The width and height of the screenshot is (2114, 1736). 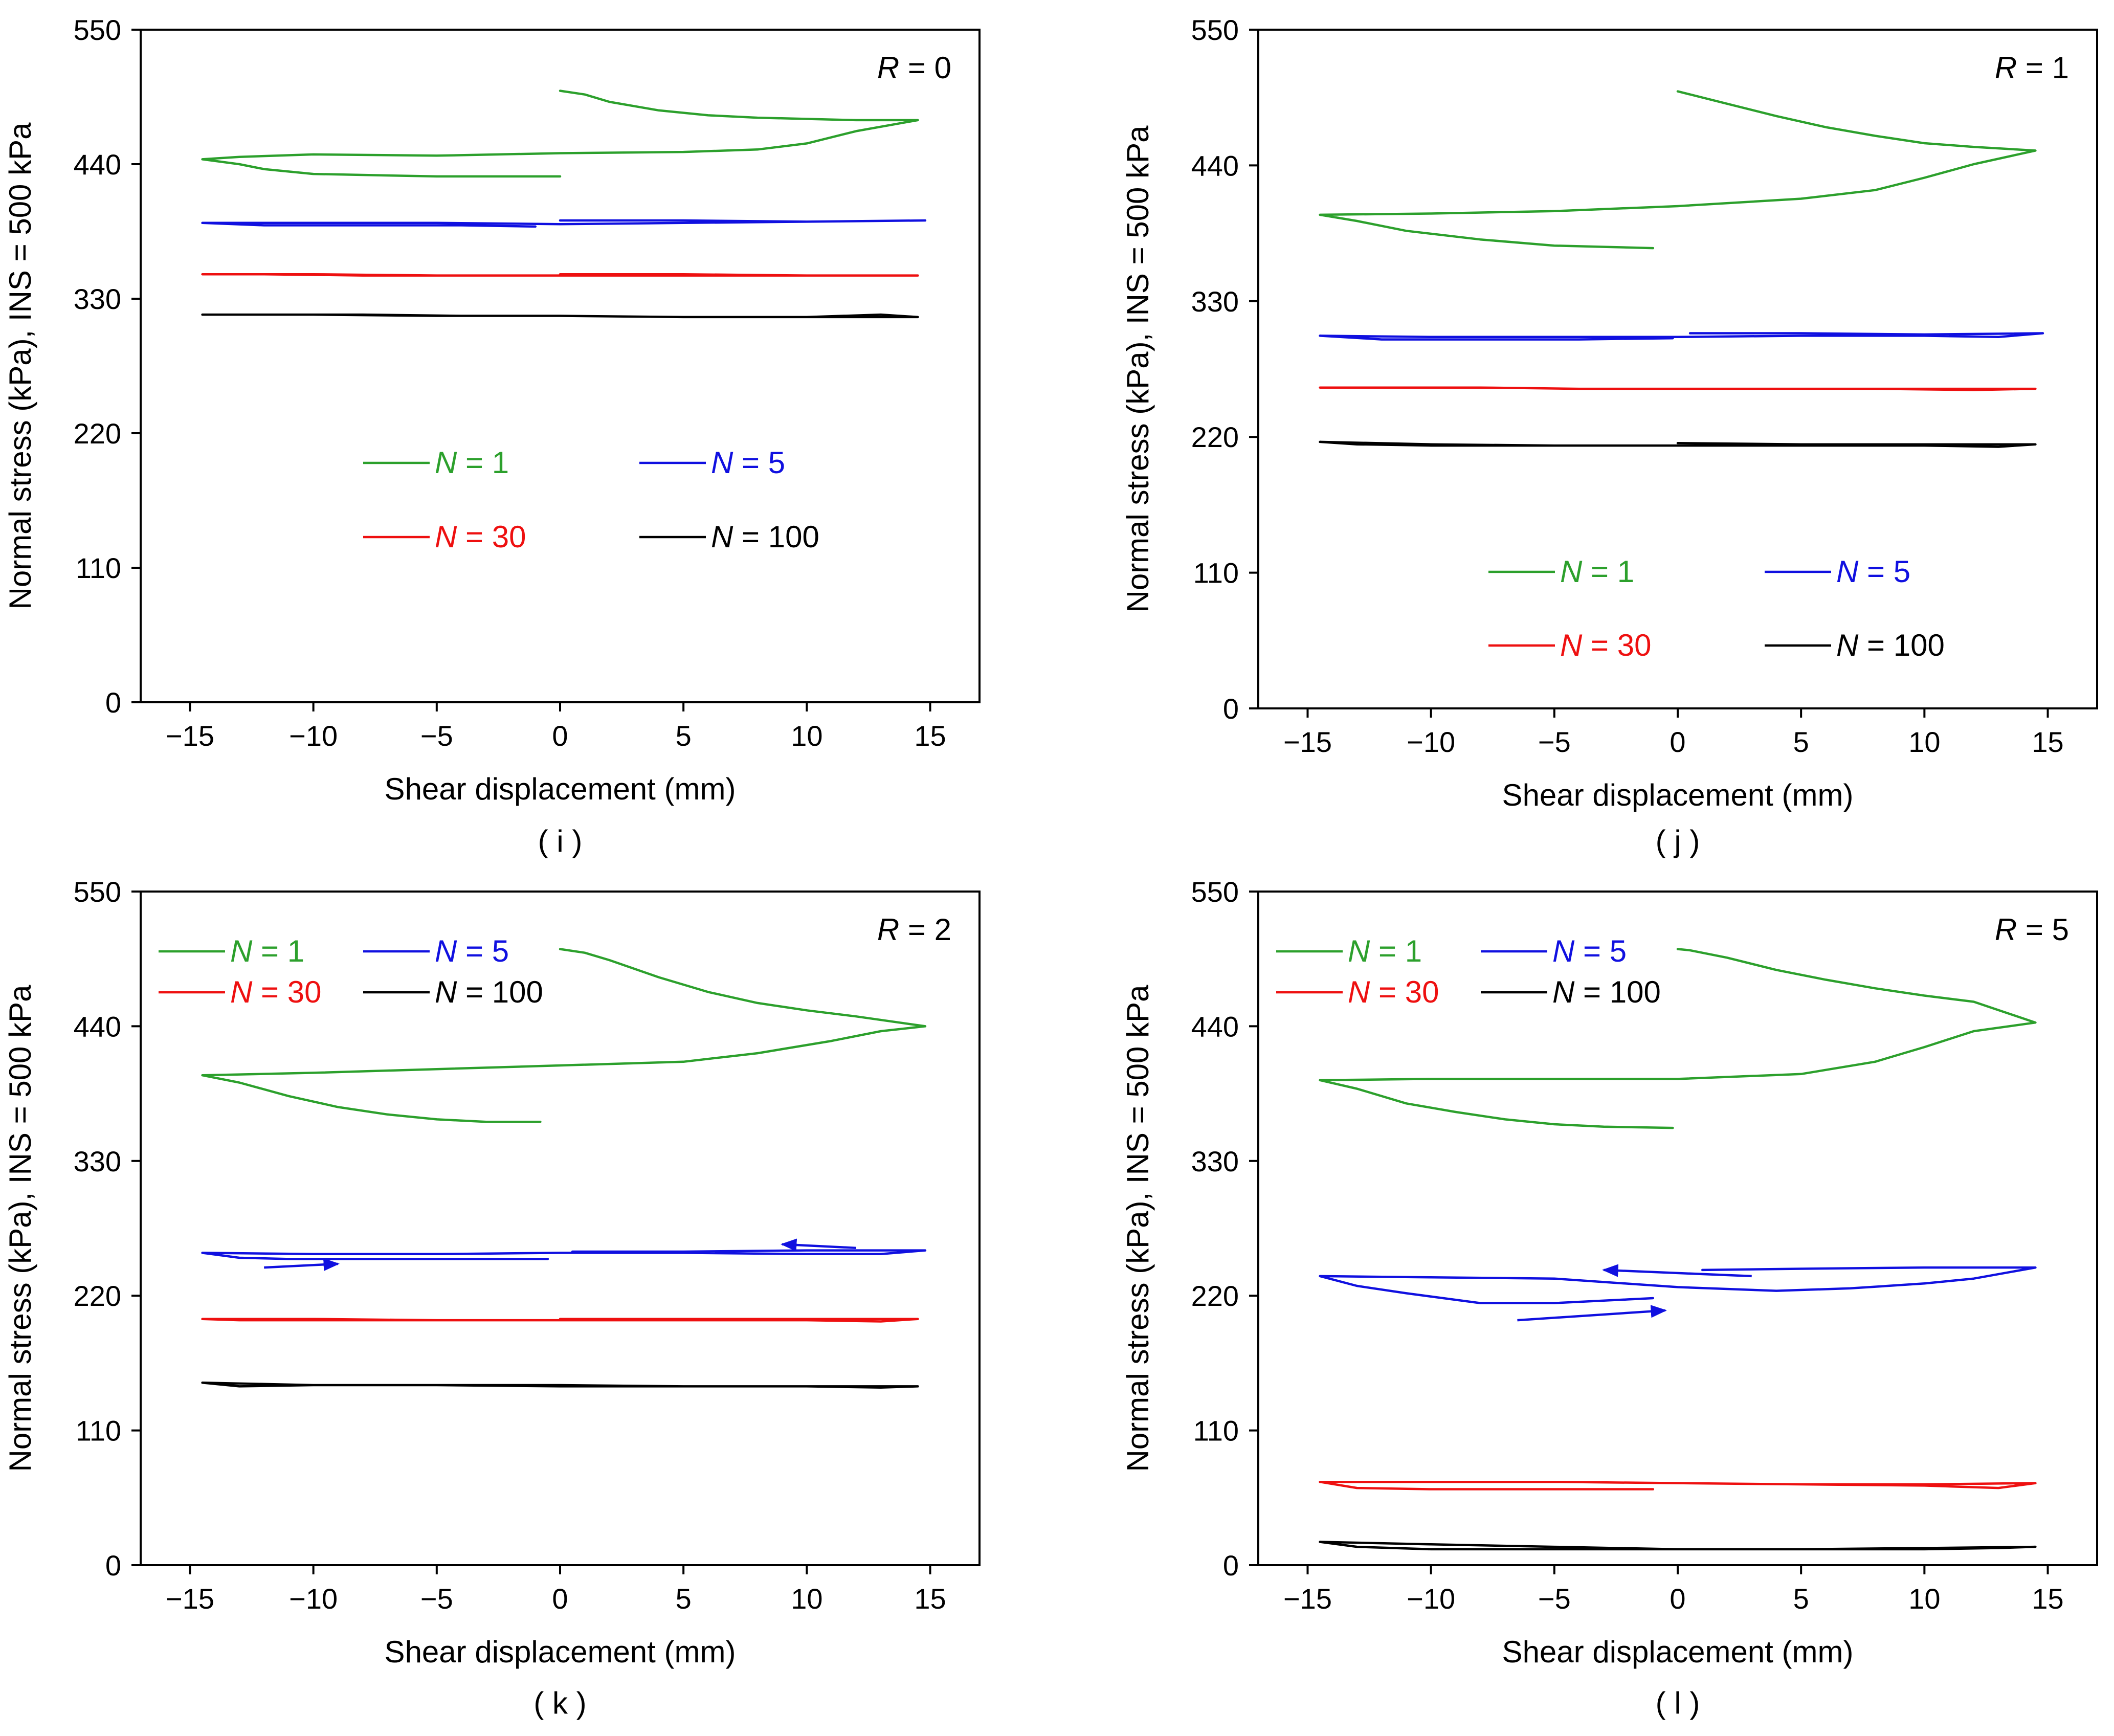 What do you see at coordinates (1678, 1703) in the screenshot?
I see `panel-caption: ( l )` at bounding box center [1678, 1703].